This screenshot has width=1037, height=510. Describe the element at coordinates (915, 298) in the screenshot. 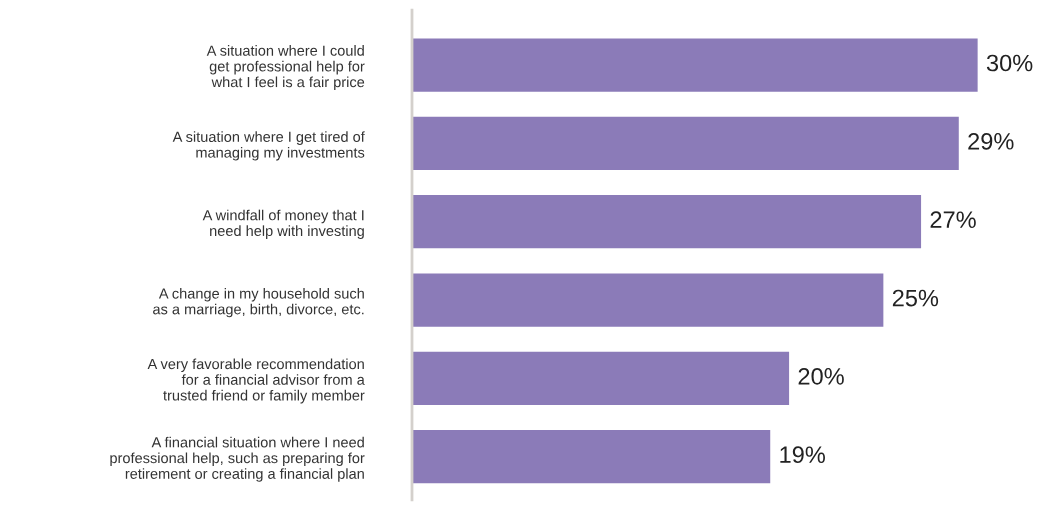

I see `data-label: 25%` at that location.